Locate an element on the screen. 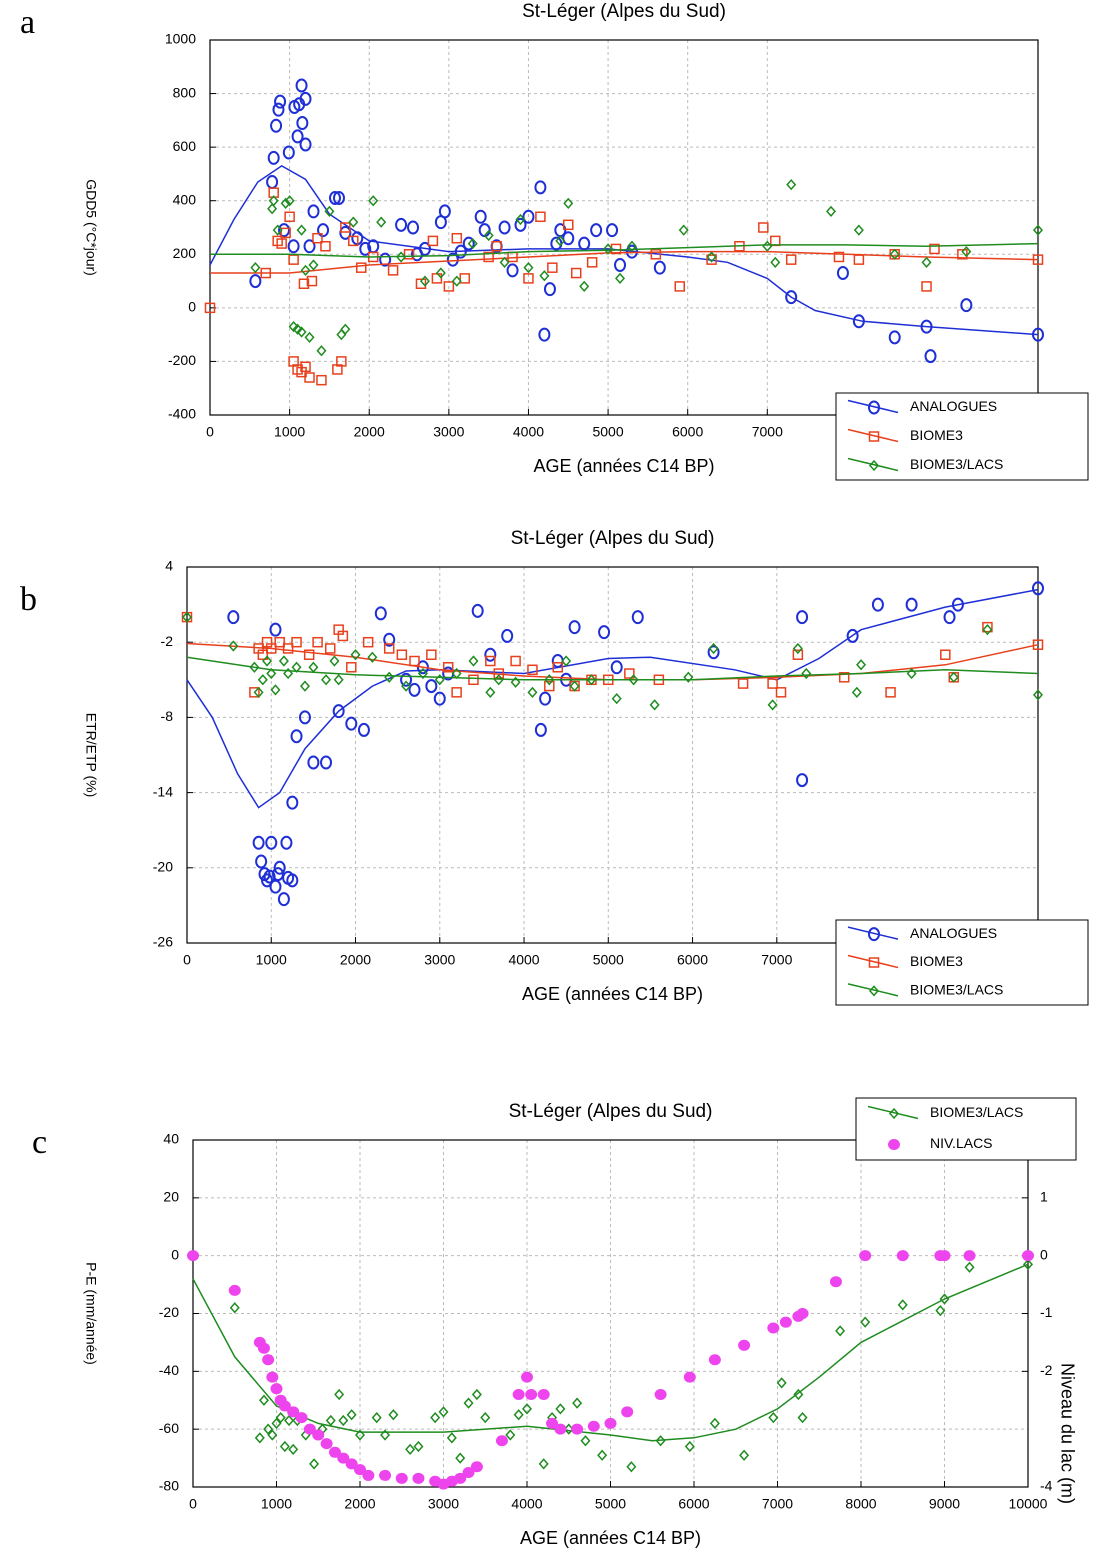 This screenshot has height=1555, width=1106. y2-tick-label: 1 is located at coordinates (1044, 1197).